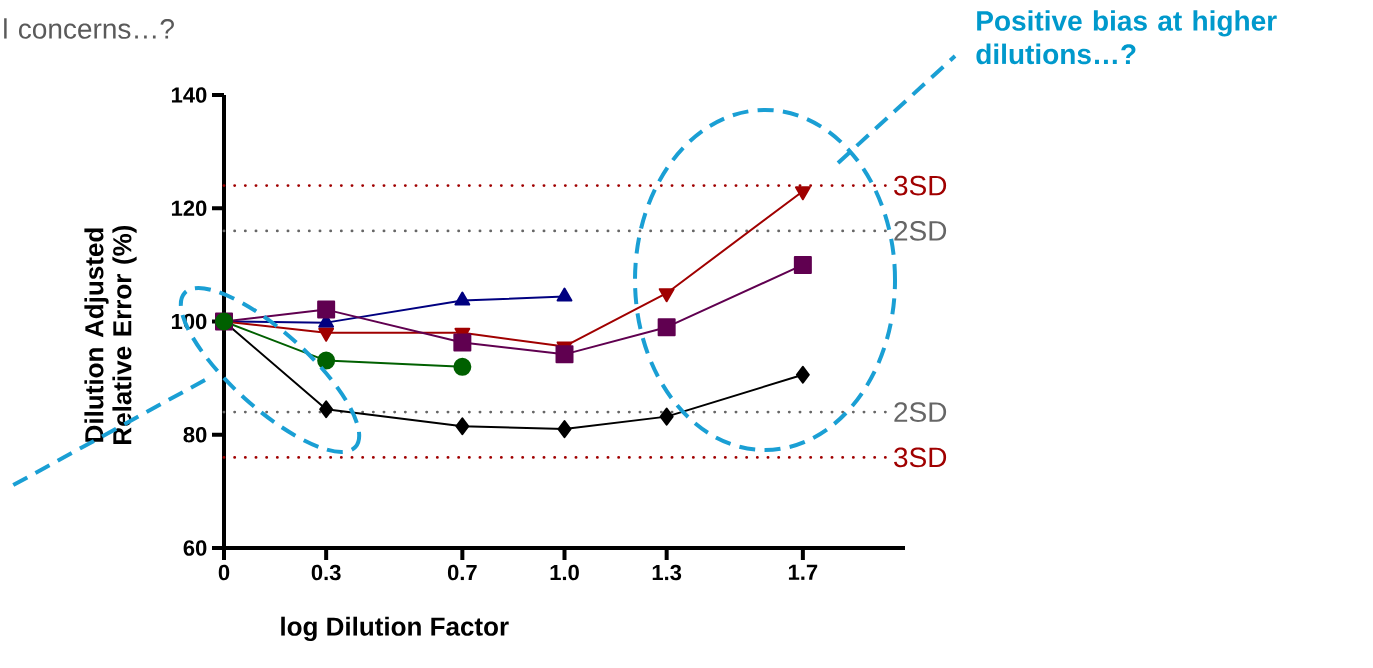 Image resolution: width=1373 pixels, height=668 pixels. Describe the element at coordinates (803, 572) in the screenshot. I see `x-tick-label: 1.7` at that location.